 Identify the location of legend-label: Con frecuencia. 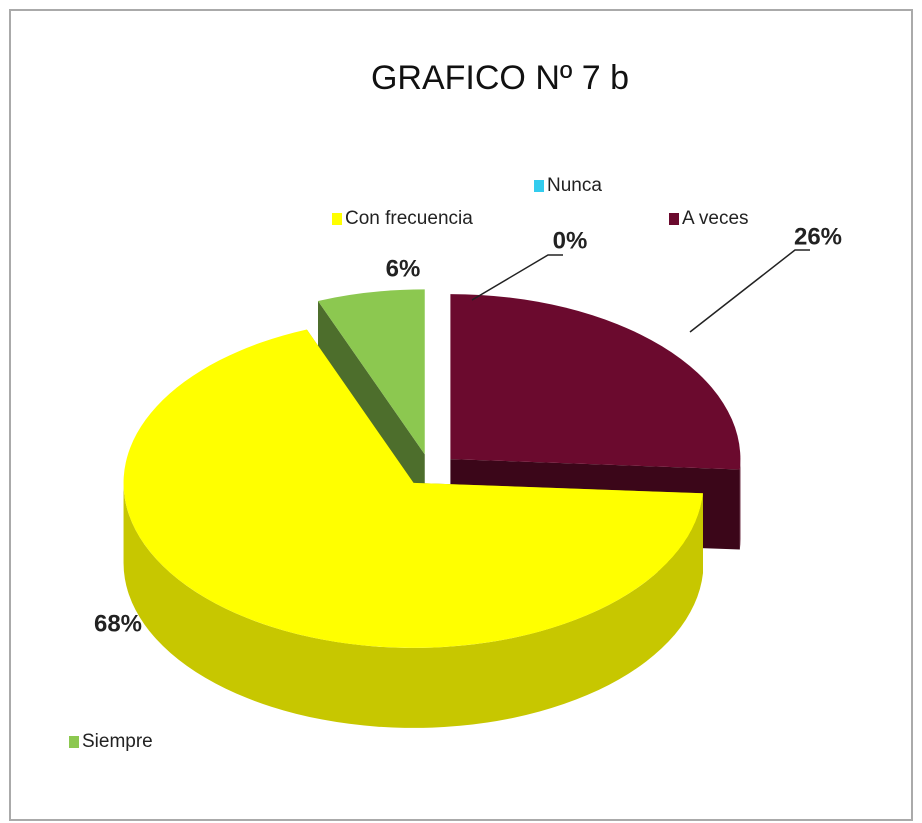
(409, 218).